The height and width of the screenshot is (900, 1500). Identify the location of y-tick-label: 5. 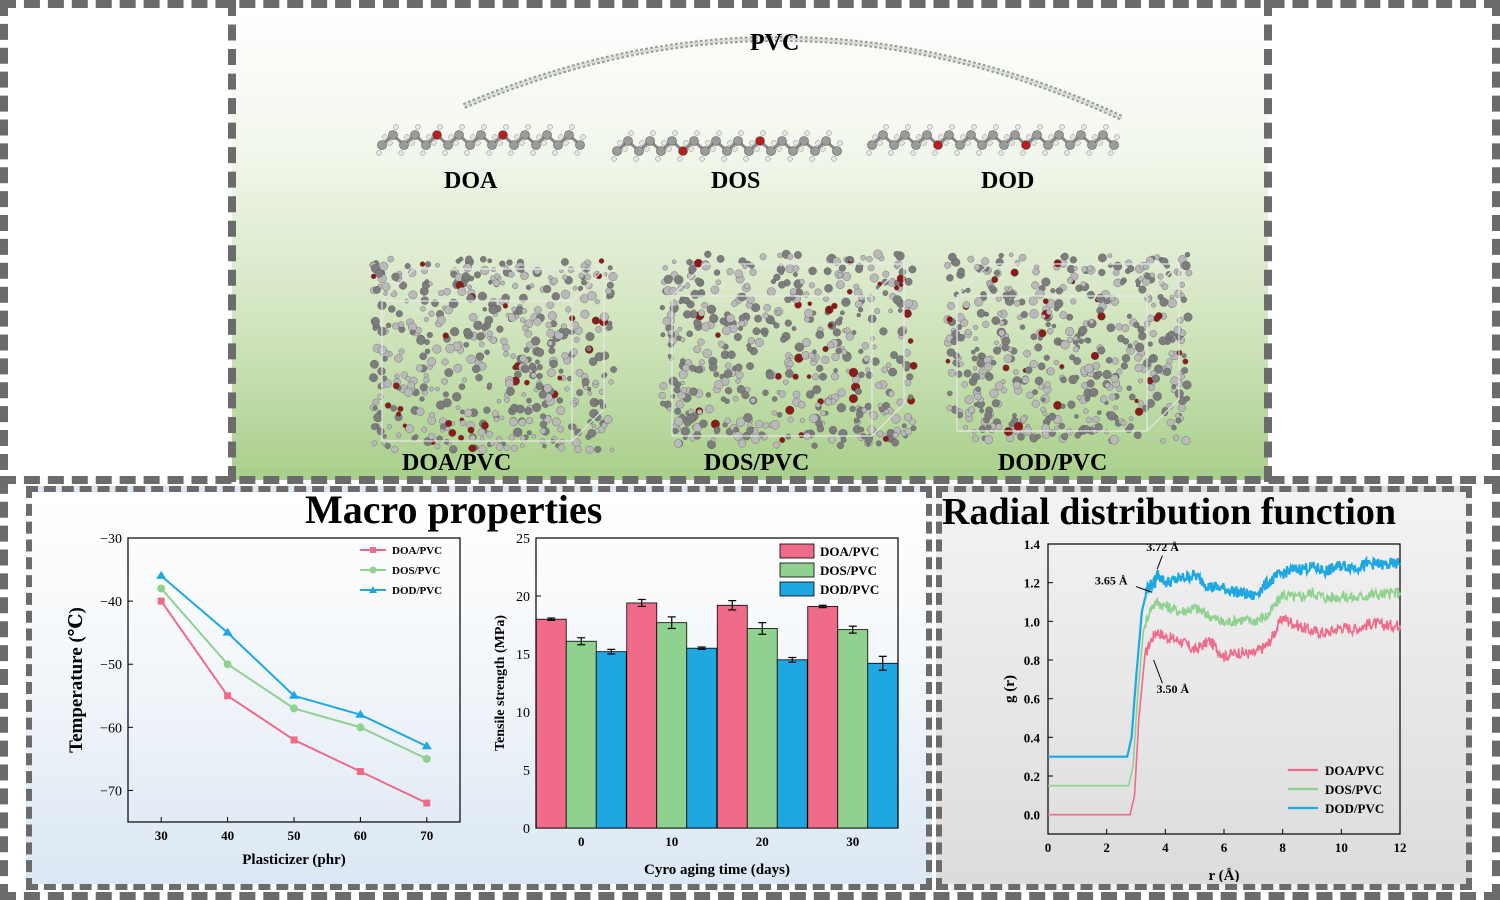
(526, 771).